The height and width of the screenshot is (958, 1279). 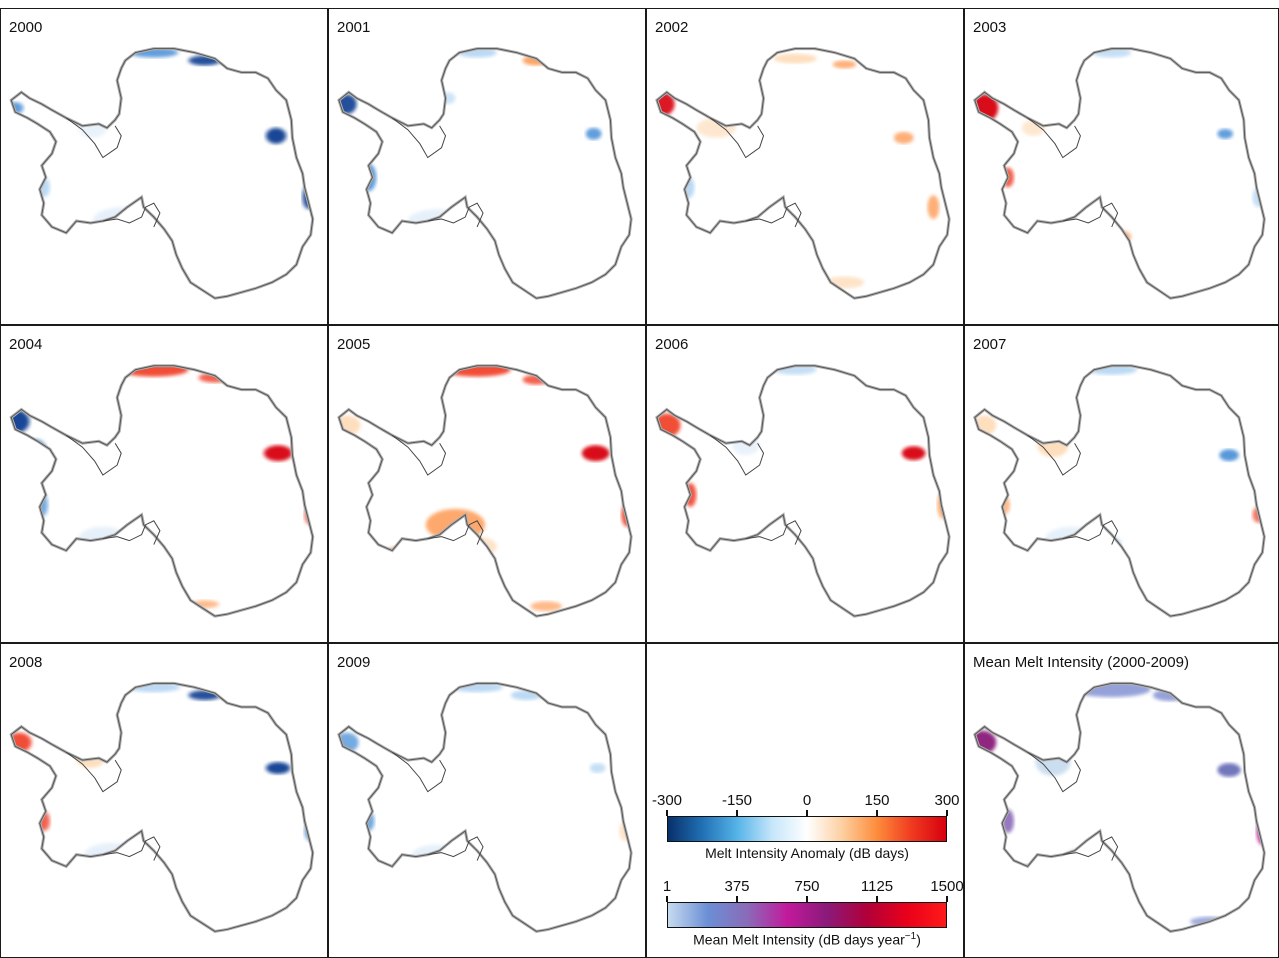 I want to click on legend-color-bar, so click(x=807, y=829).